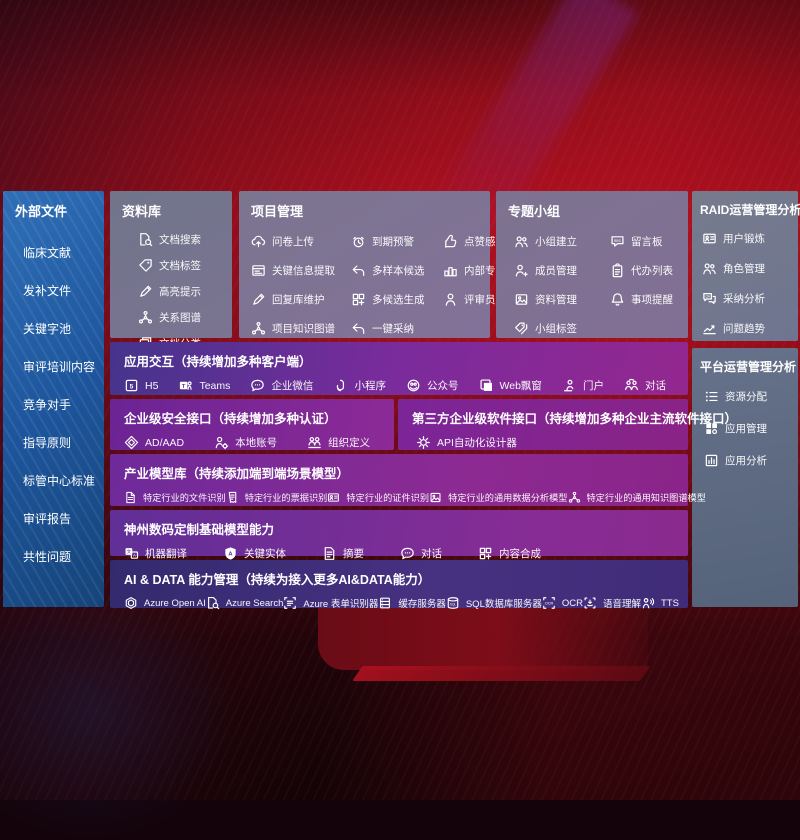  Describe the element at coordinates (509, 553) in the screenshot. I see `feature-item: 内容合成` at that location.